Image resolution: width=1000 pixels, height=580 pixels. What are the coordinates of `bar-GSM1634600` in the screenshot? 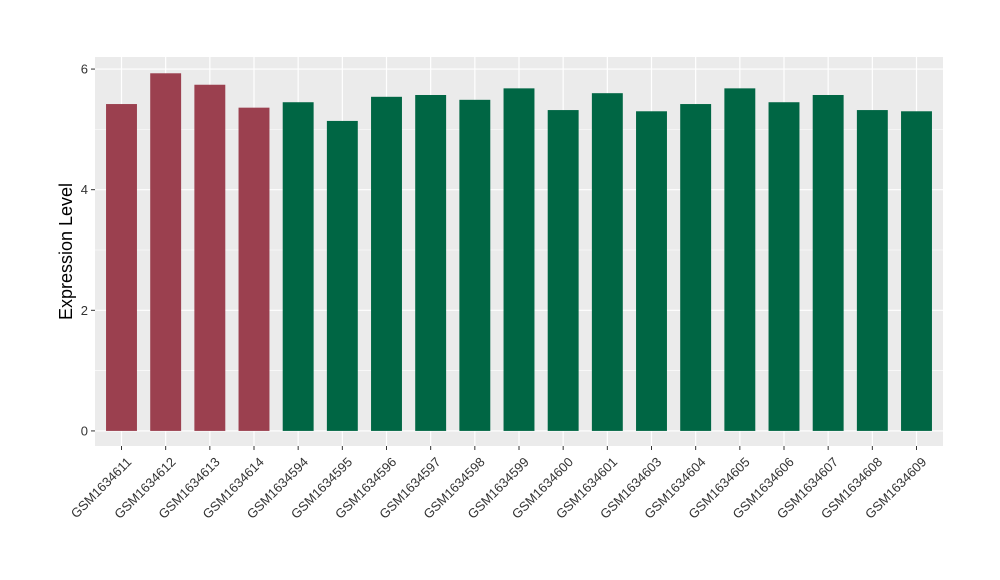 It's located at (563, 270).